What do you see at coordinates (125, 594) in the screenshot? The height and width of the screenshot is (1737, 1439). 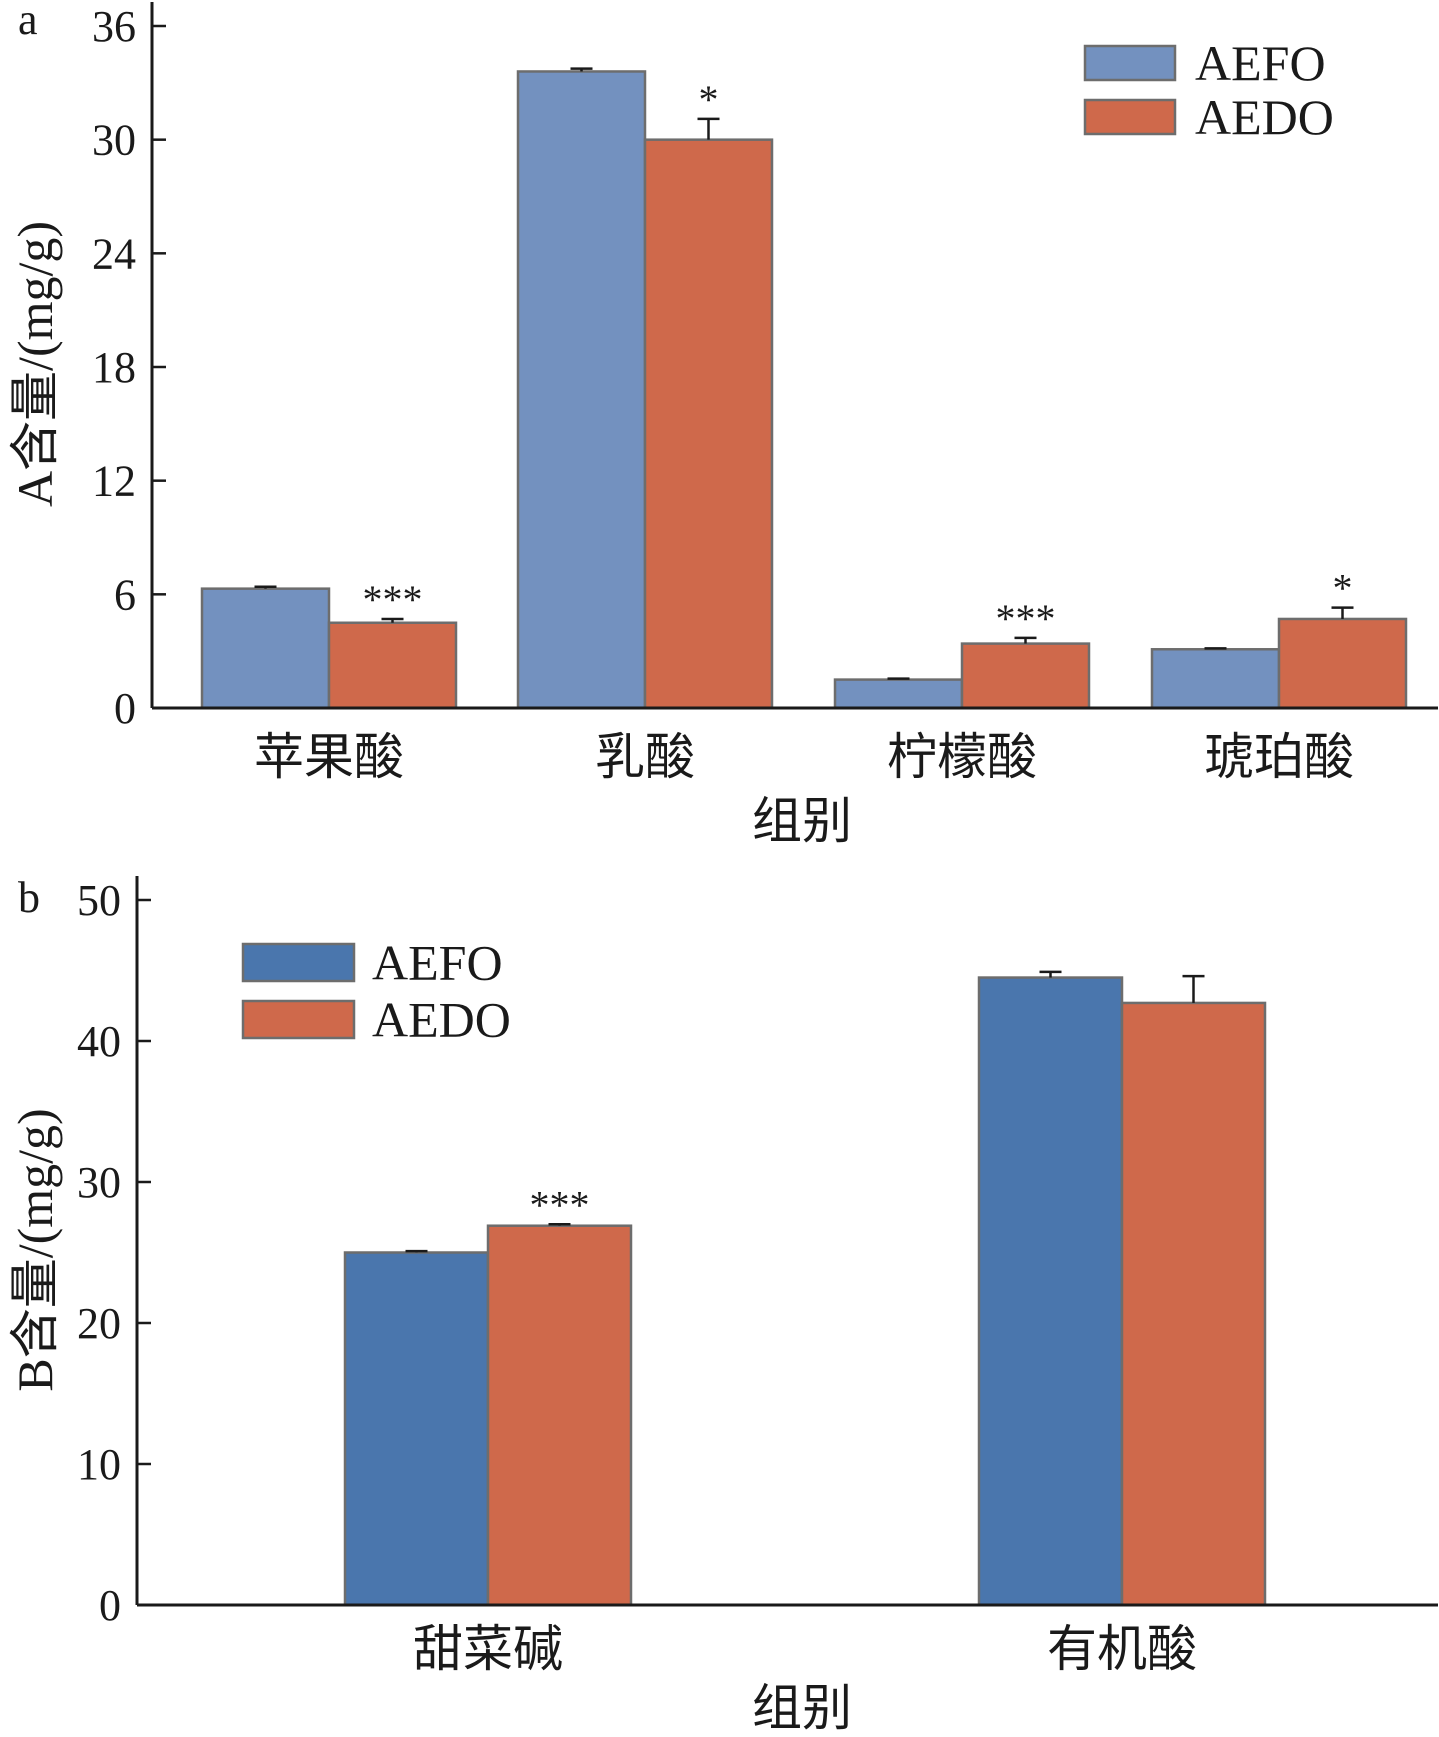 I see `y-tick-label: 6` at bounding box center [125, 594].